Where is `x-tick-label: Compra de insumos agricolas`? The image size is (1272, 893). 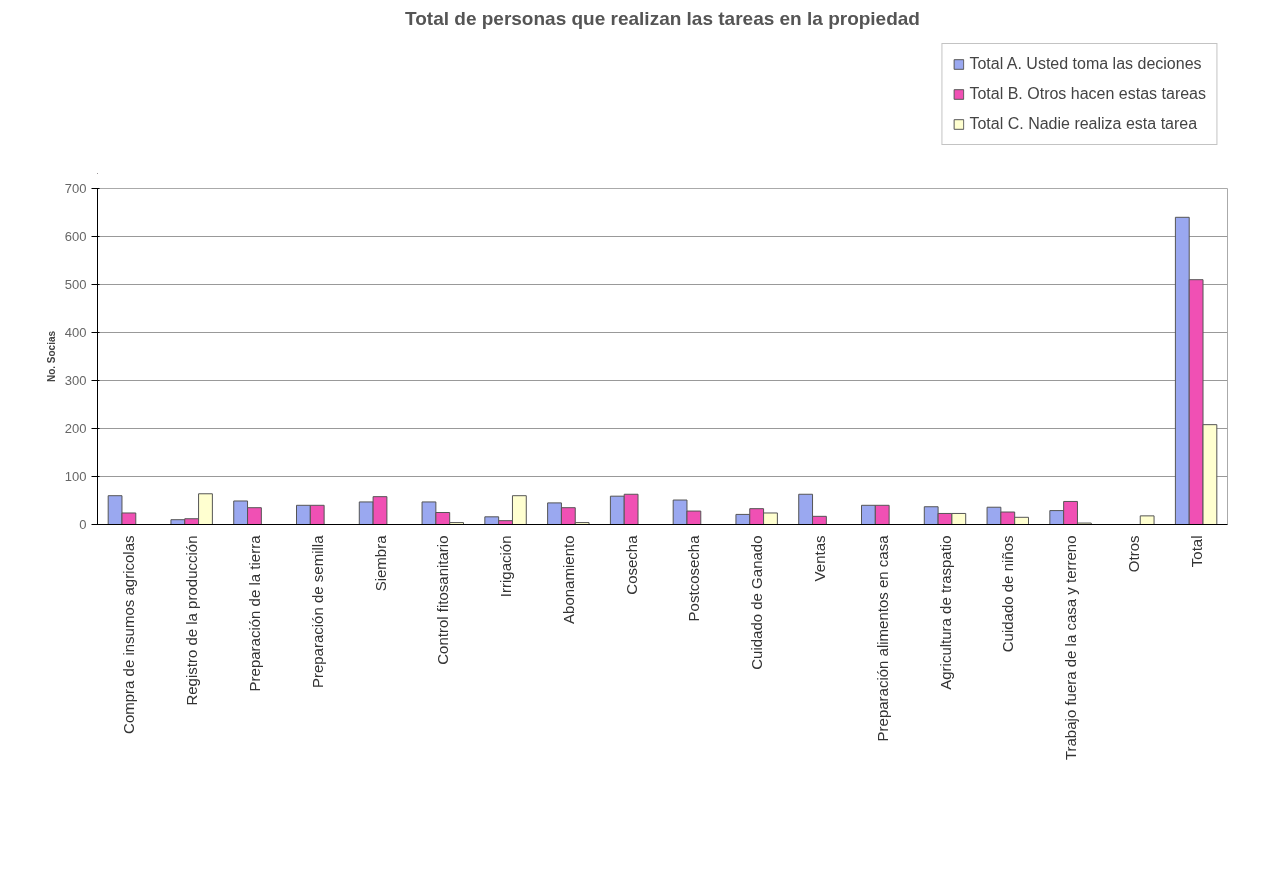 x-tick-label: Compra de insumos agricolas is located at coordinates (129, 634).